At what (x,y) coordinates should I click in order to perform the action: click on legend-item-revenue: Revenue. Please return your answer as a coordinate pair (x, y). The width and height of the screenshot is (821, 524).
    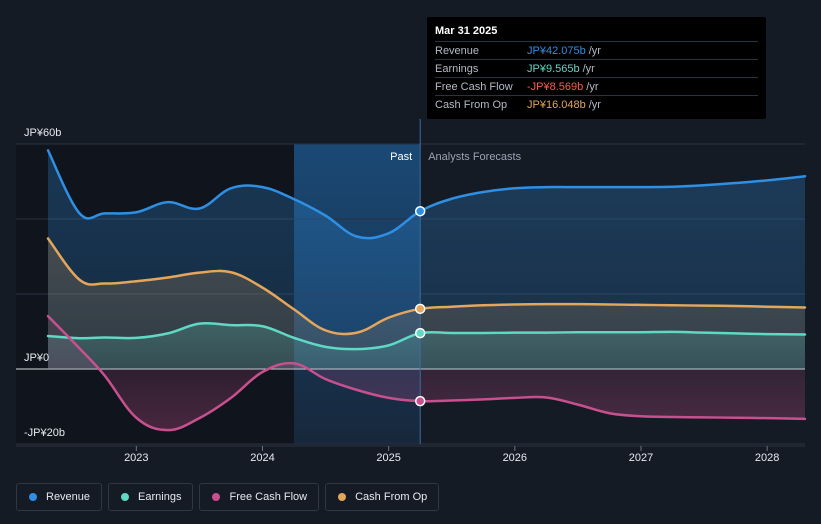
    Looking at the image, I should click on (59, 497).